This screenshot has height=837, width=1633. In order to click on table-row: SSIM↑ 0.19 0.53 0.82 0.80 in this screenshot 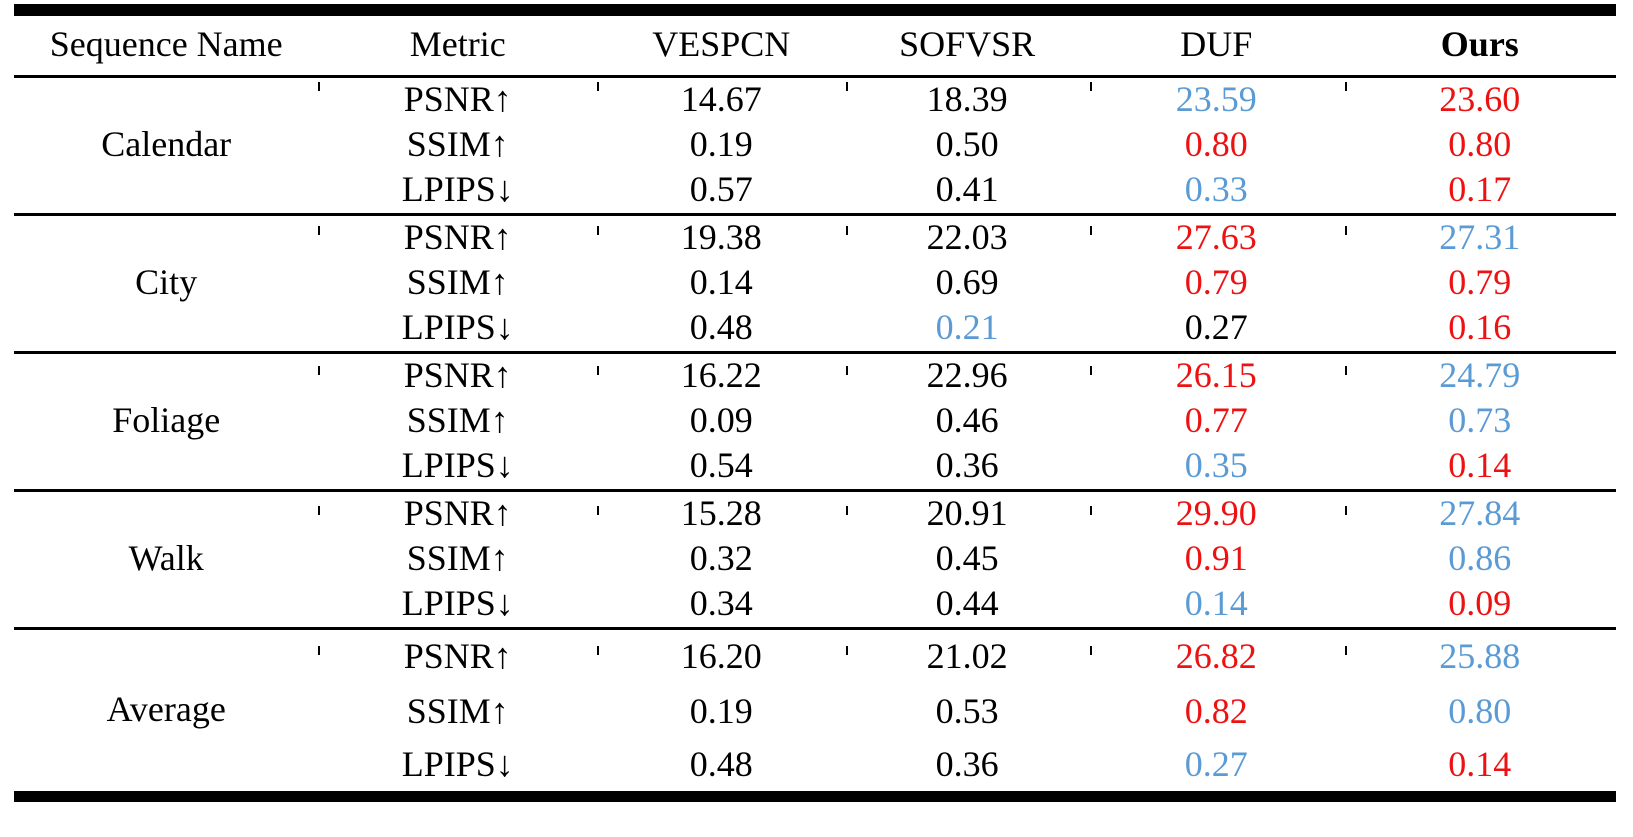, I will do `click(815, 712)`.